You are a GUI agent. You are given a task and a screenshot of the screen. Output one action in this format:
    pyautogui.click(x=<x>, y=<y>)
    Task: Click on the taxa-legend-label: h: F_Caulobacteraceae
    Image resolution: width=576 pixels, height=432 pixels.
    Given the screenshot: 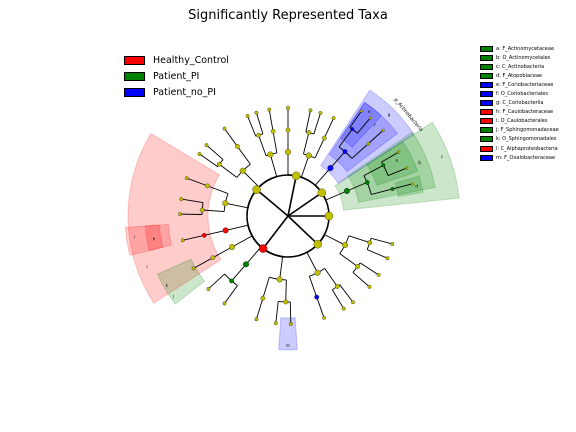 What is the action you would take?
    pyautogui.click(x=525, y=112)
    